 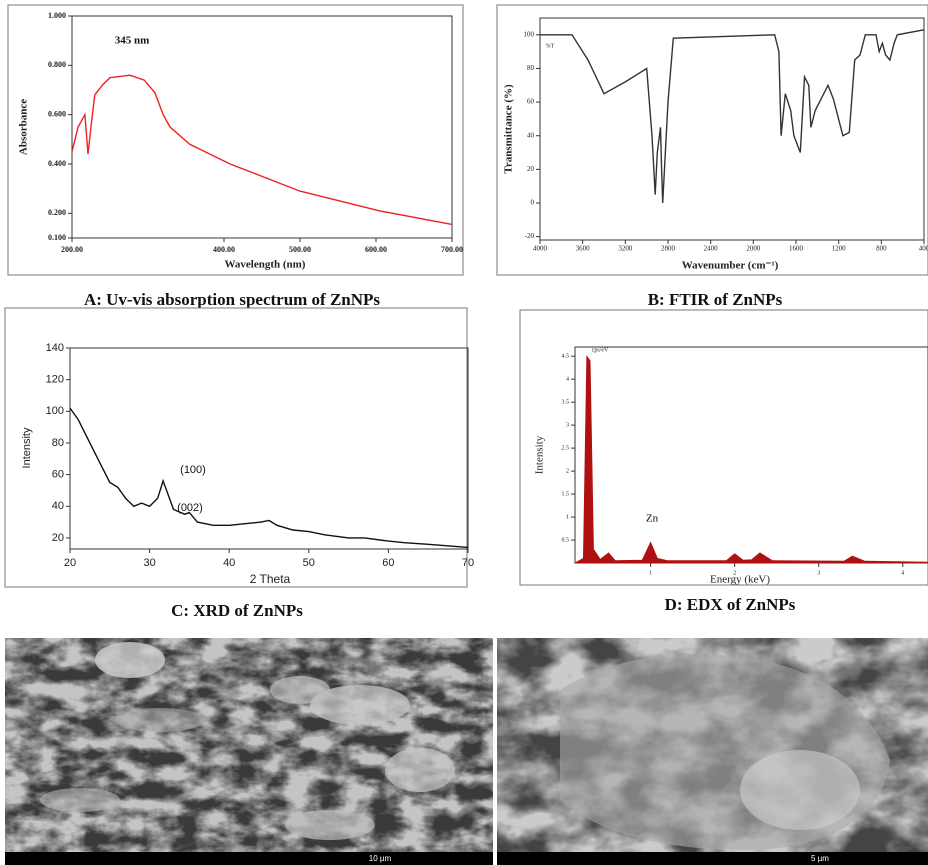 I want to click on x-tick-label: 1, so click(x=650, y=573).